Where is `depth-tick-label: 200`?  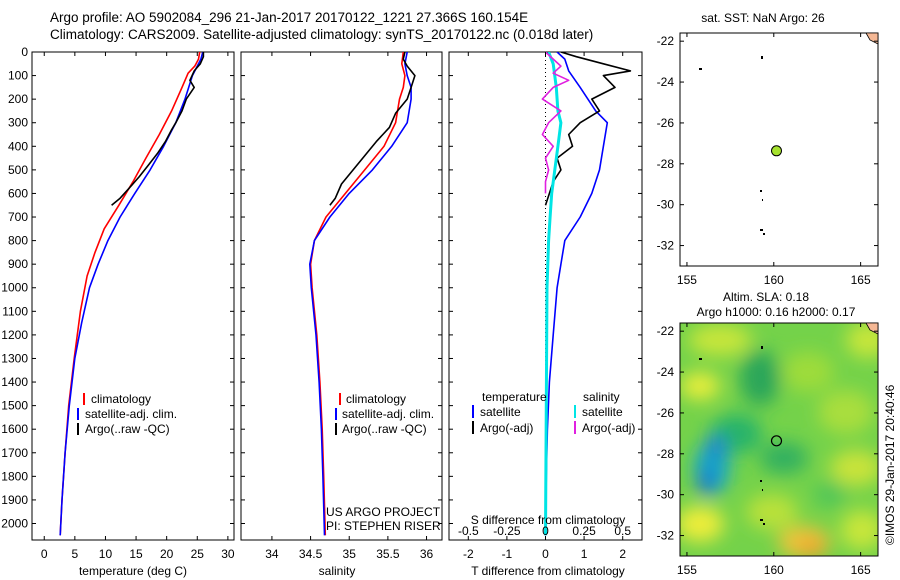 depth-tick-label: 200 is located at coordinates (18, 99).